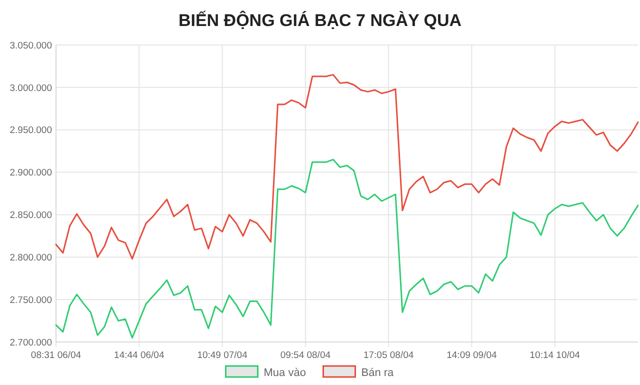  I want to click on y-tick-label: 2.850.000, so click(31, 216).